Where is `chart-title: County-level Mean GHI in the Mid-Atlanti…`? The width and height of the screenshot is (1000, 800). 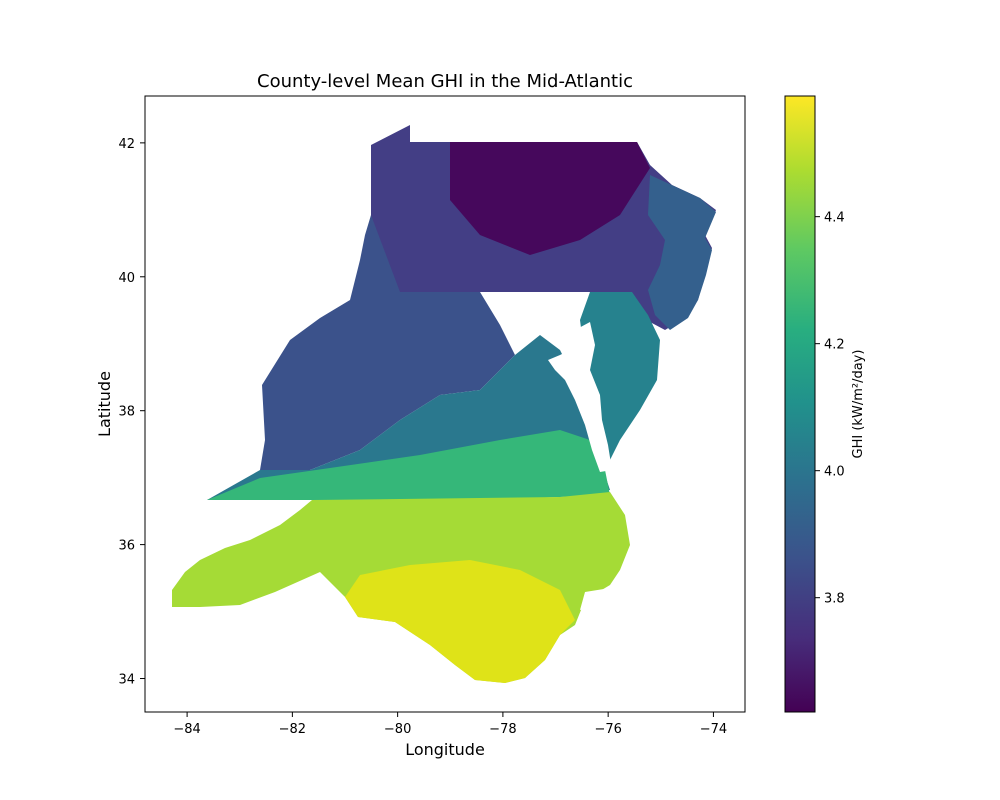
chart-title: County-level Mean GHI in the Mid-Atlanti… is located at coordinates (445, 81).